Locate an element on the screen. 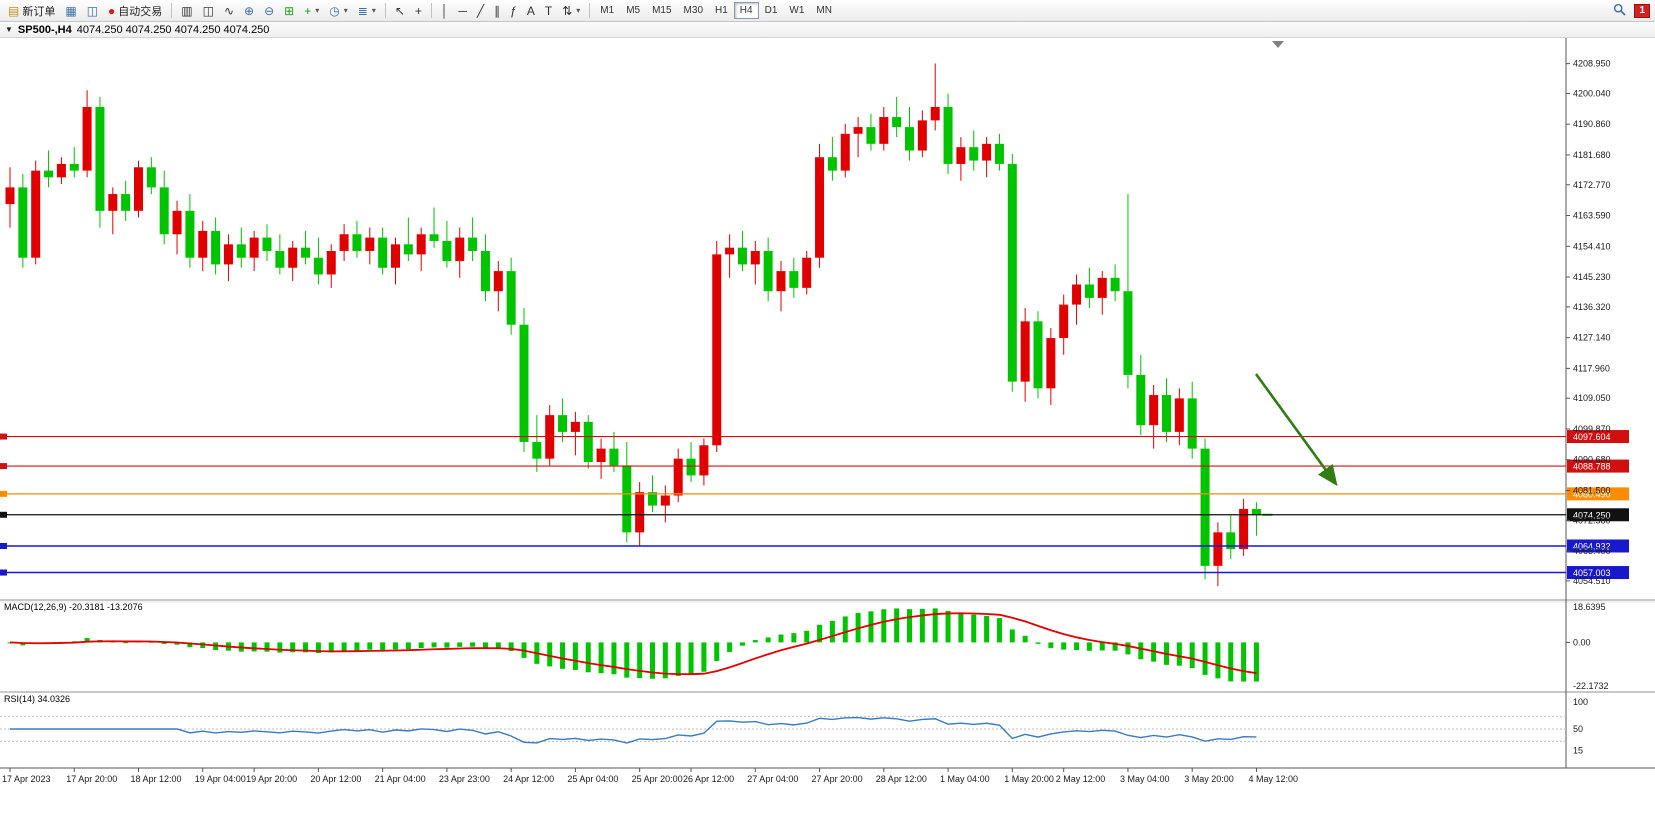 The width and height of the screenshot is (1655, 824). svg-text: 4200.040 is located at coordinates (1592, 93).